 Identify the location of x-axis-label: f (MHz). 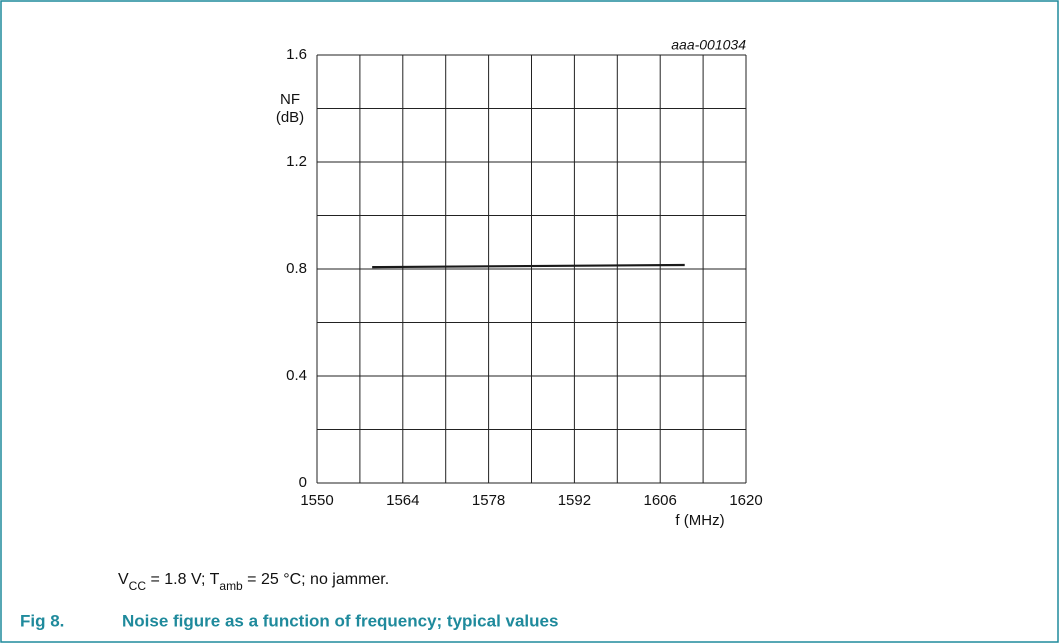
(699, 520).